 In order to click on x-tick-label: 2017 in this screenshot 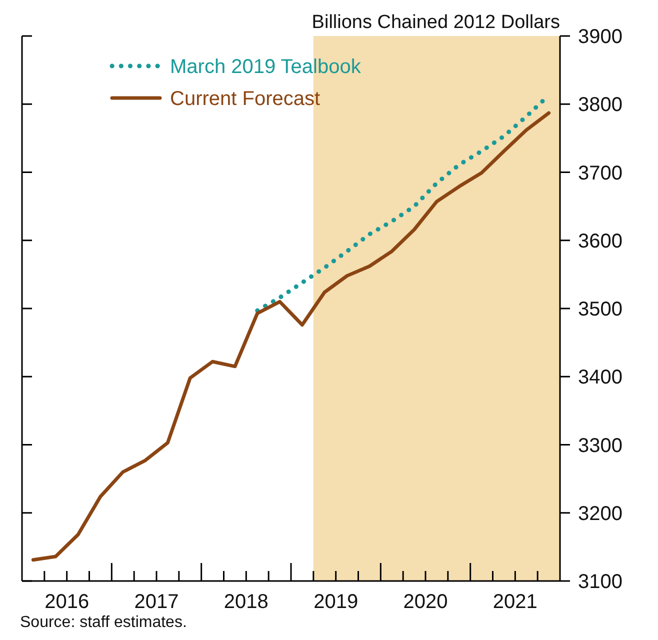, I will do `click(156, 602)`.